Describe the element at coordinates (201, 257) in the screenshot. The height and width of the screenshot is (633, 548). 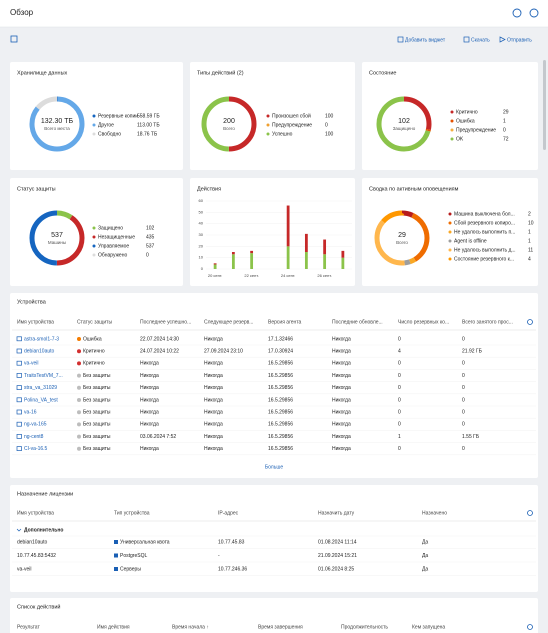
I see `y-tick-label: 10` at that location.